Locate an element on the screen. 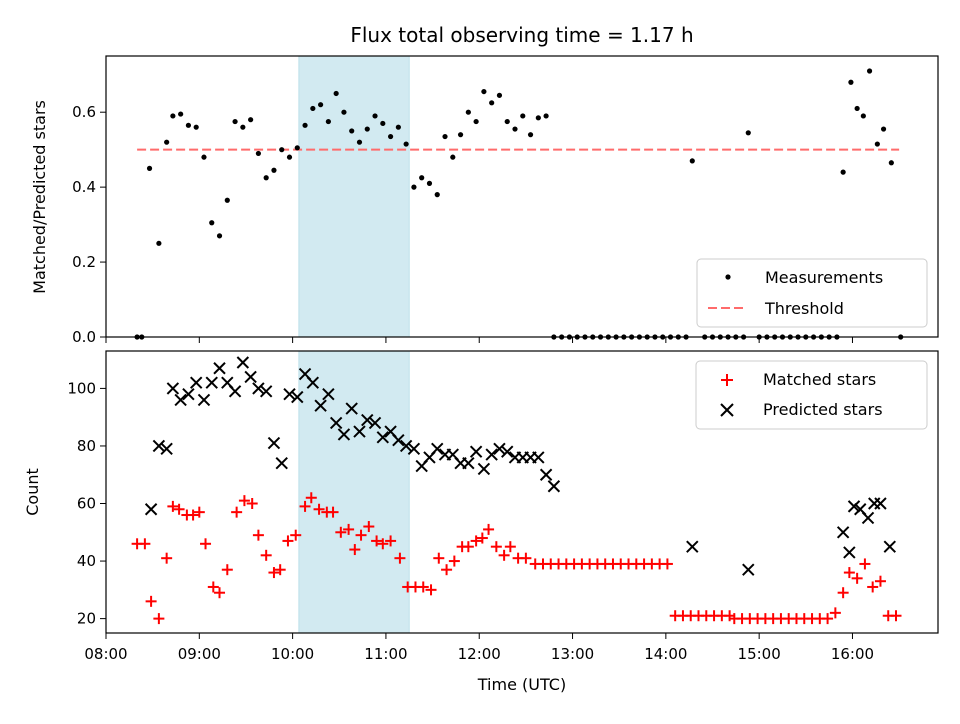 The width and height of the screenshot is (960, 724). x-tick-label: 15:00 is located at coordinates (759, 654).